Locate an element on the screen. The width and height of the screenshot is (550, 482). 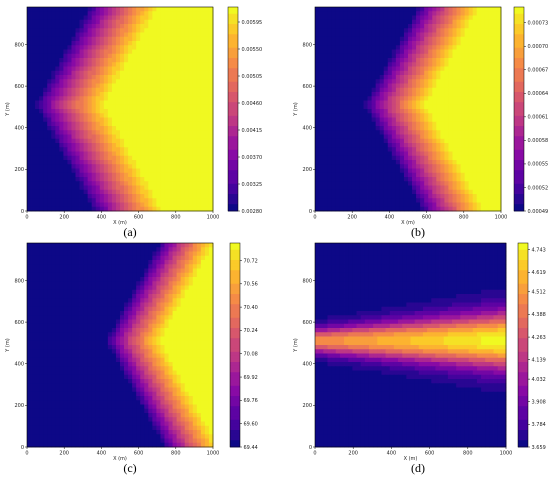
x-tick-label: 1000 is located at coordinates (501, 218).